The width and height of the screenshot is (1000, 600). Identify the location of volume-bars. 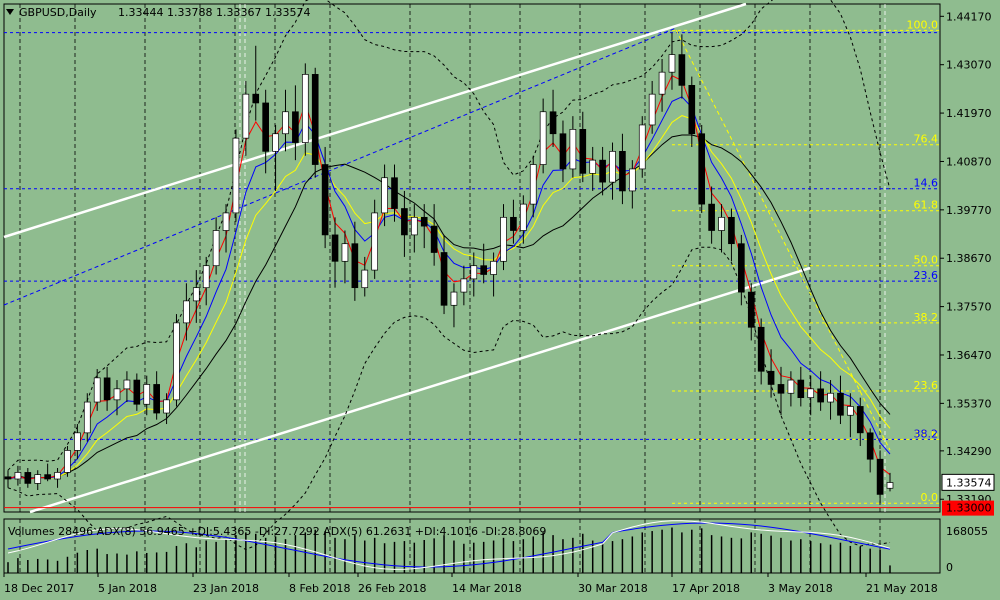
(449, 550).